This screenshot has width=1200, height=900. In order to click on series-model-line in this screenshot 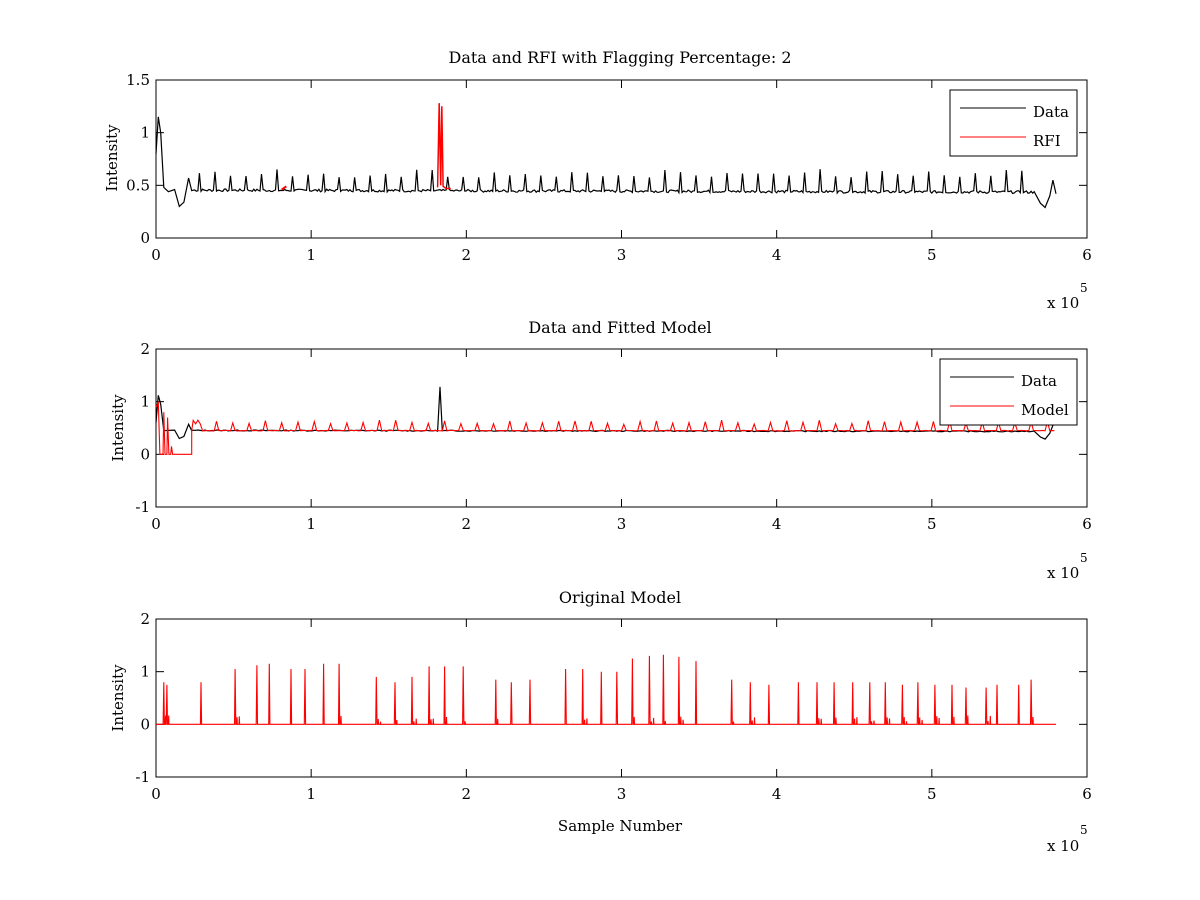, I will do `click(605, 428)`.